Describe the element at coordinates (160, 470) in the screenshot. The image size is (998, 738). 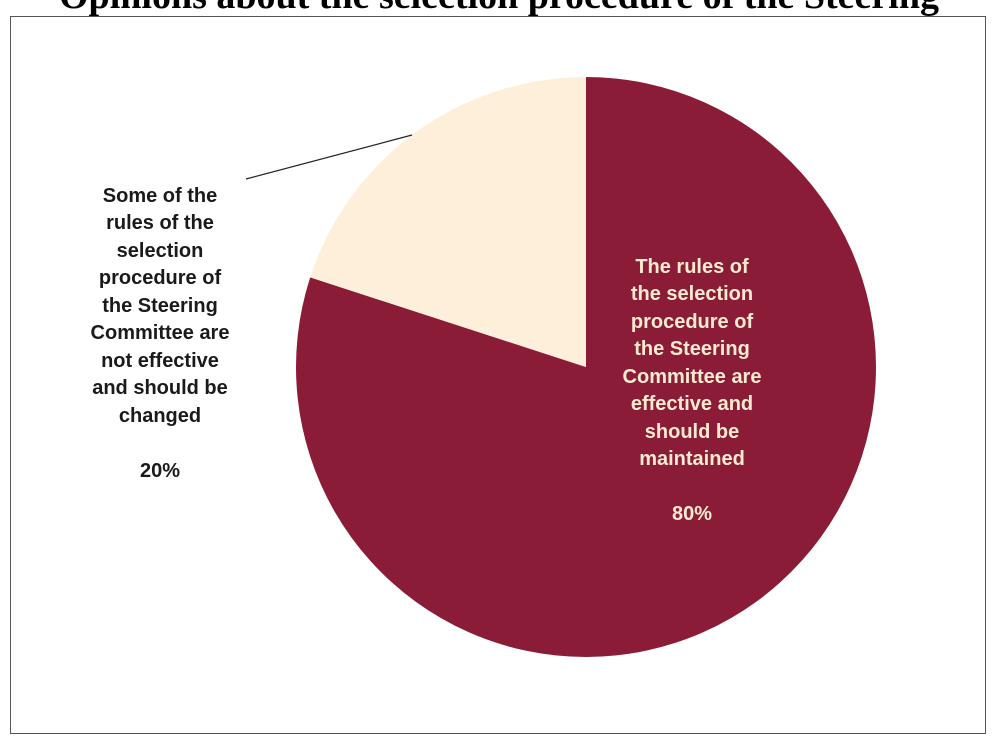
I see `slice-label-change-percent: 20%` at that location.